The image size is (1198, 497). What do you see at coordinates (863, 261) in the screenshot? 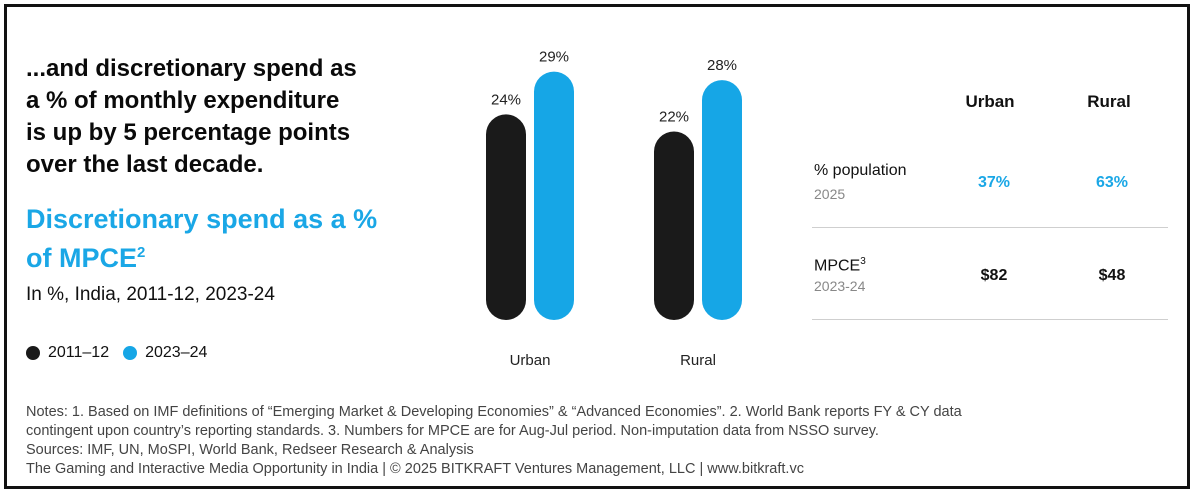
I see `footnote-marker: 3` at bounding box center [863, 261].